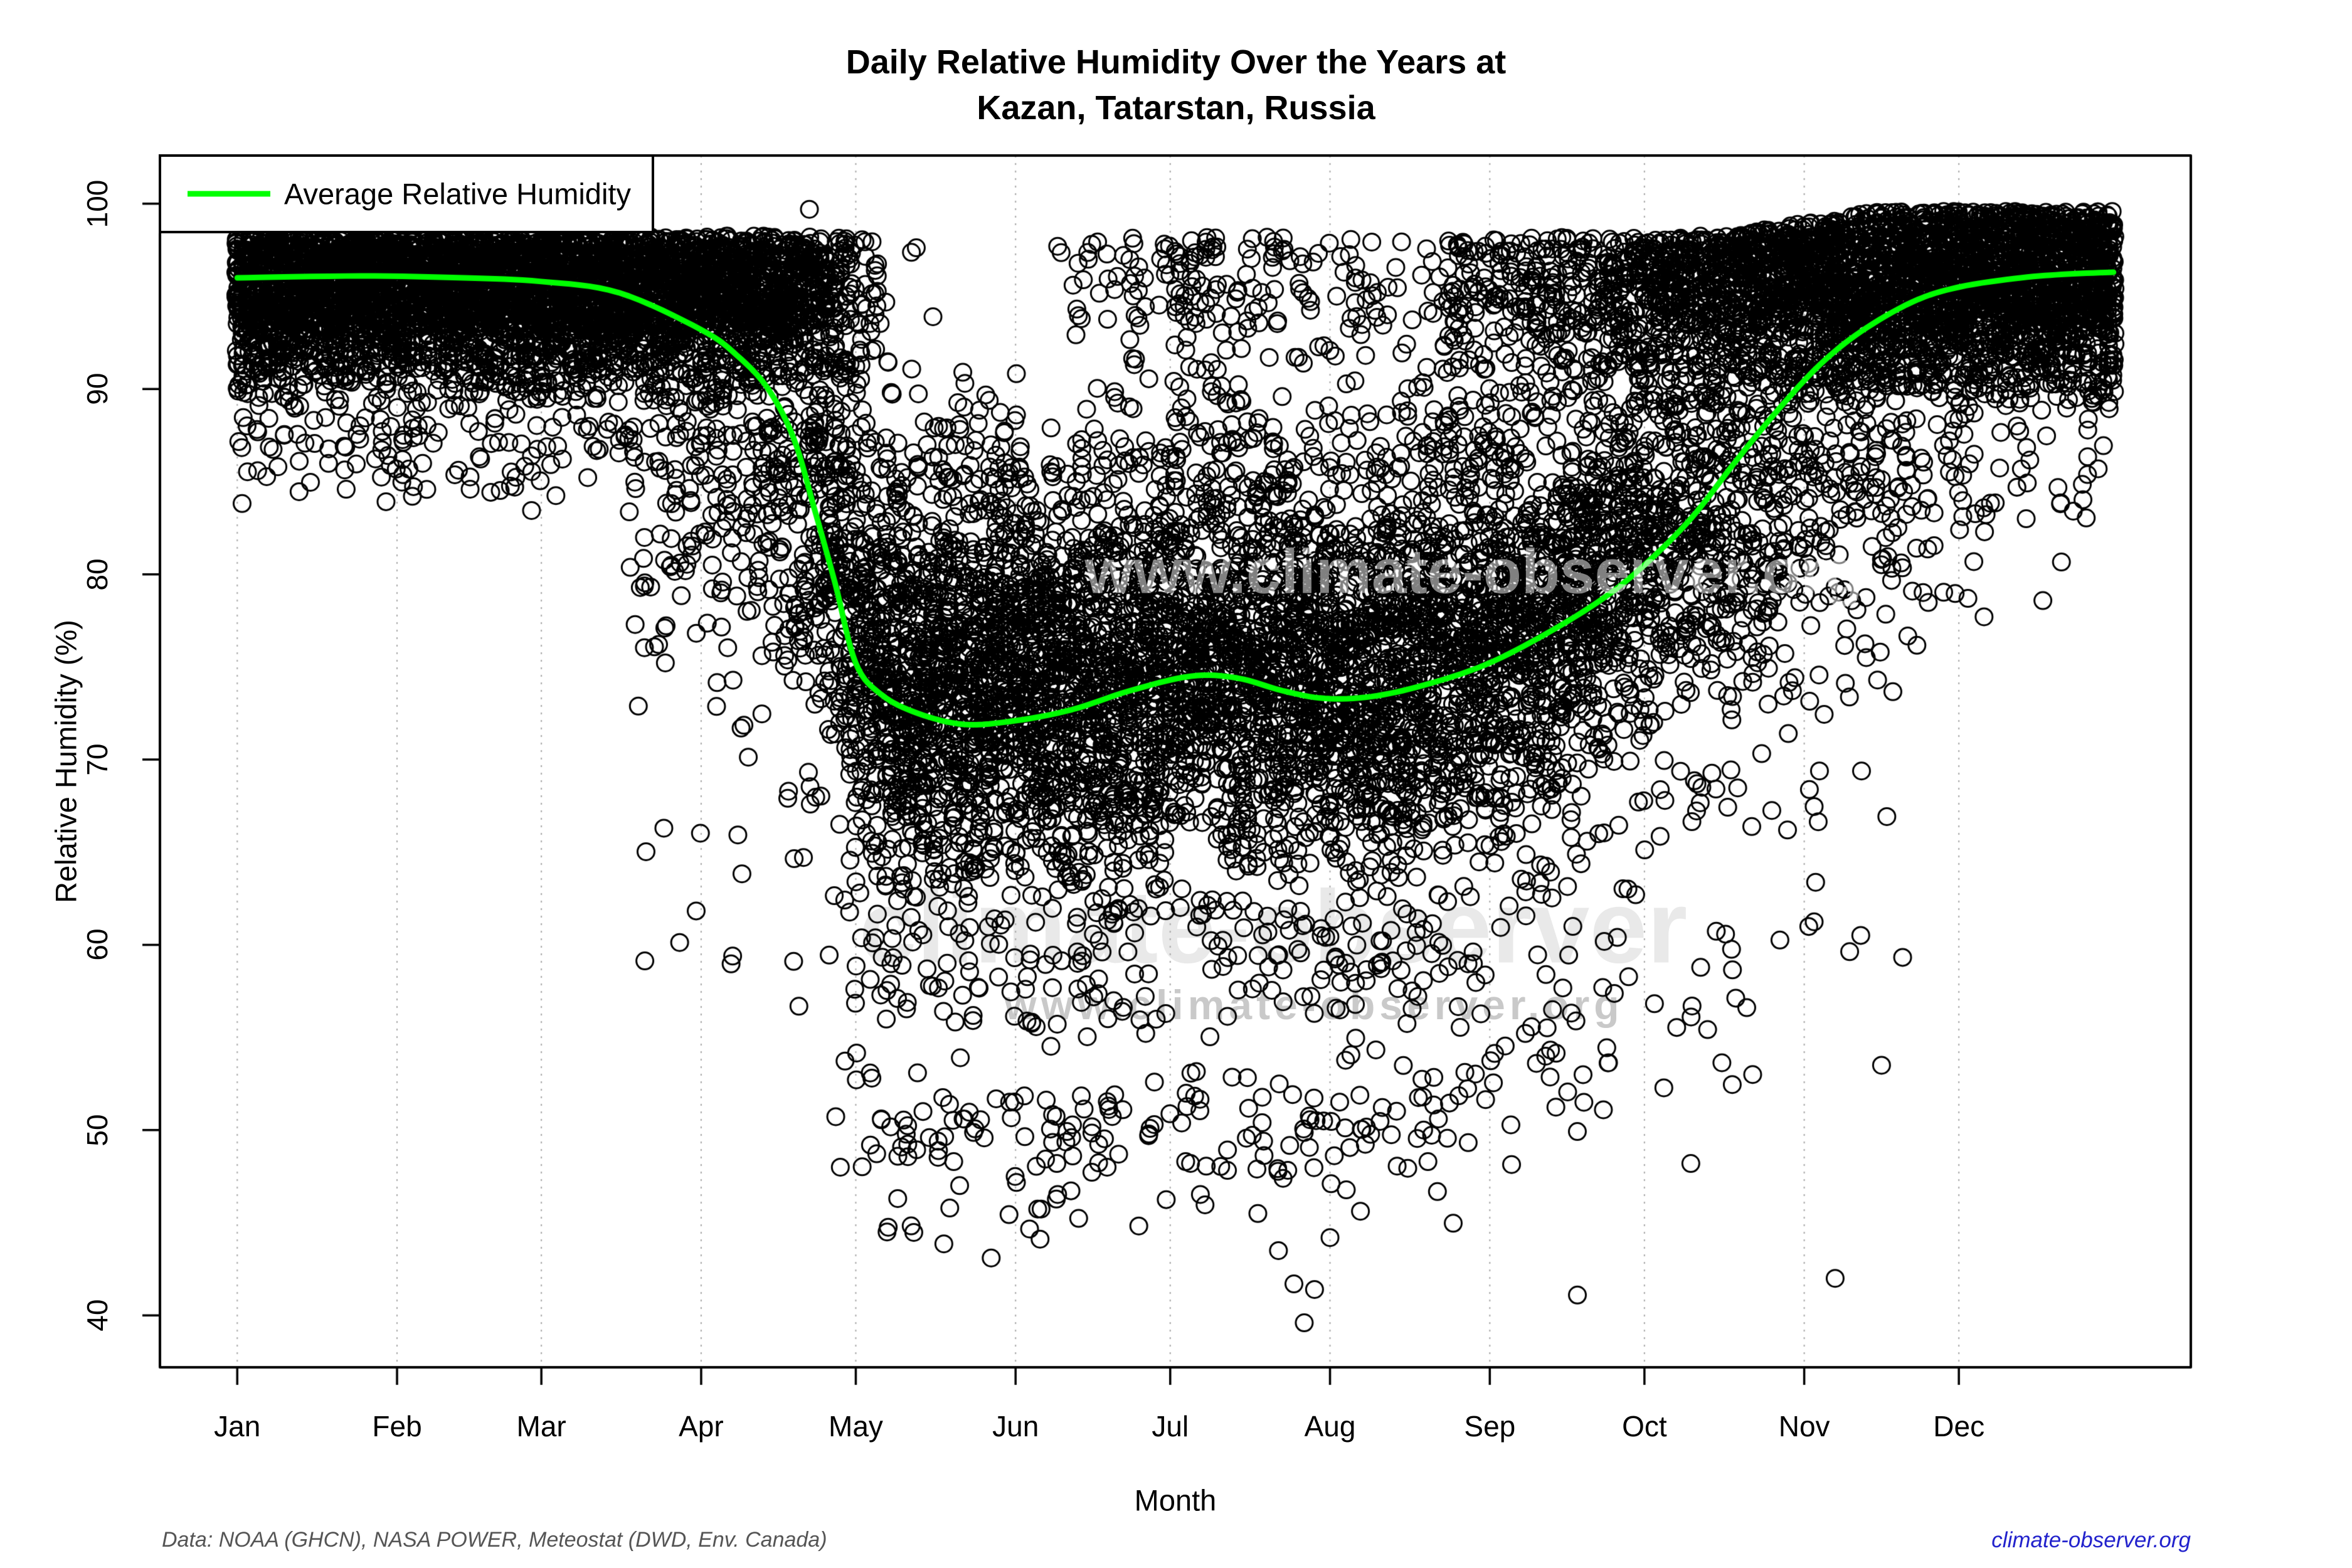  What do you see at coordinates (1176, 108) in the screenshot?
I see `chart-title-line2: Kazan, Tatarstan, Russia` at bounding box center [1176, 108].